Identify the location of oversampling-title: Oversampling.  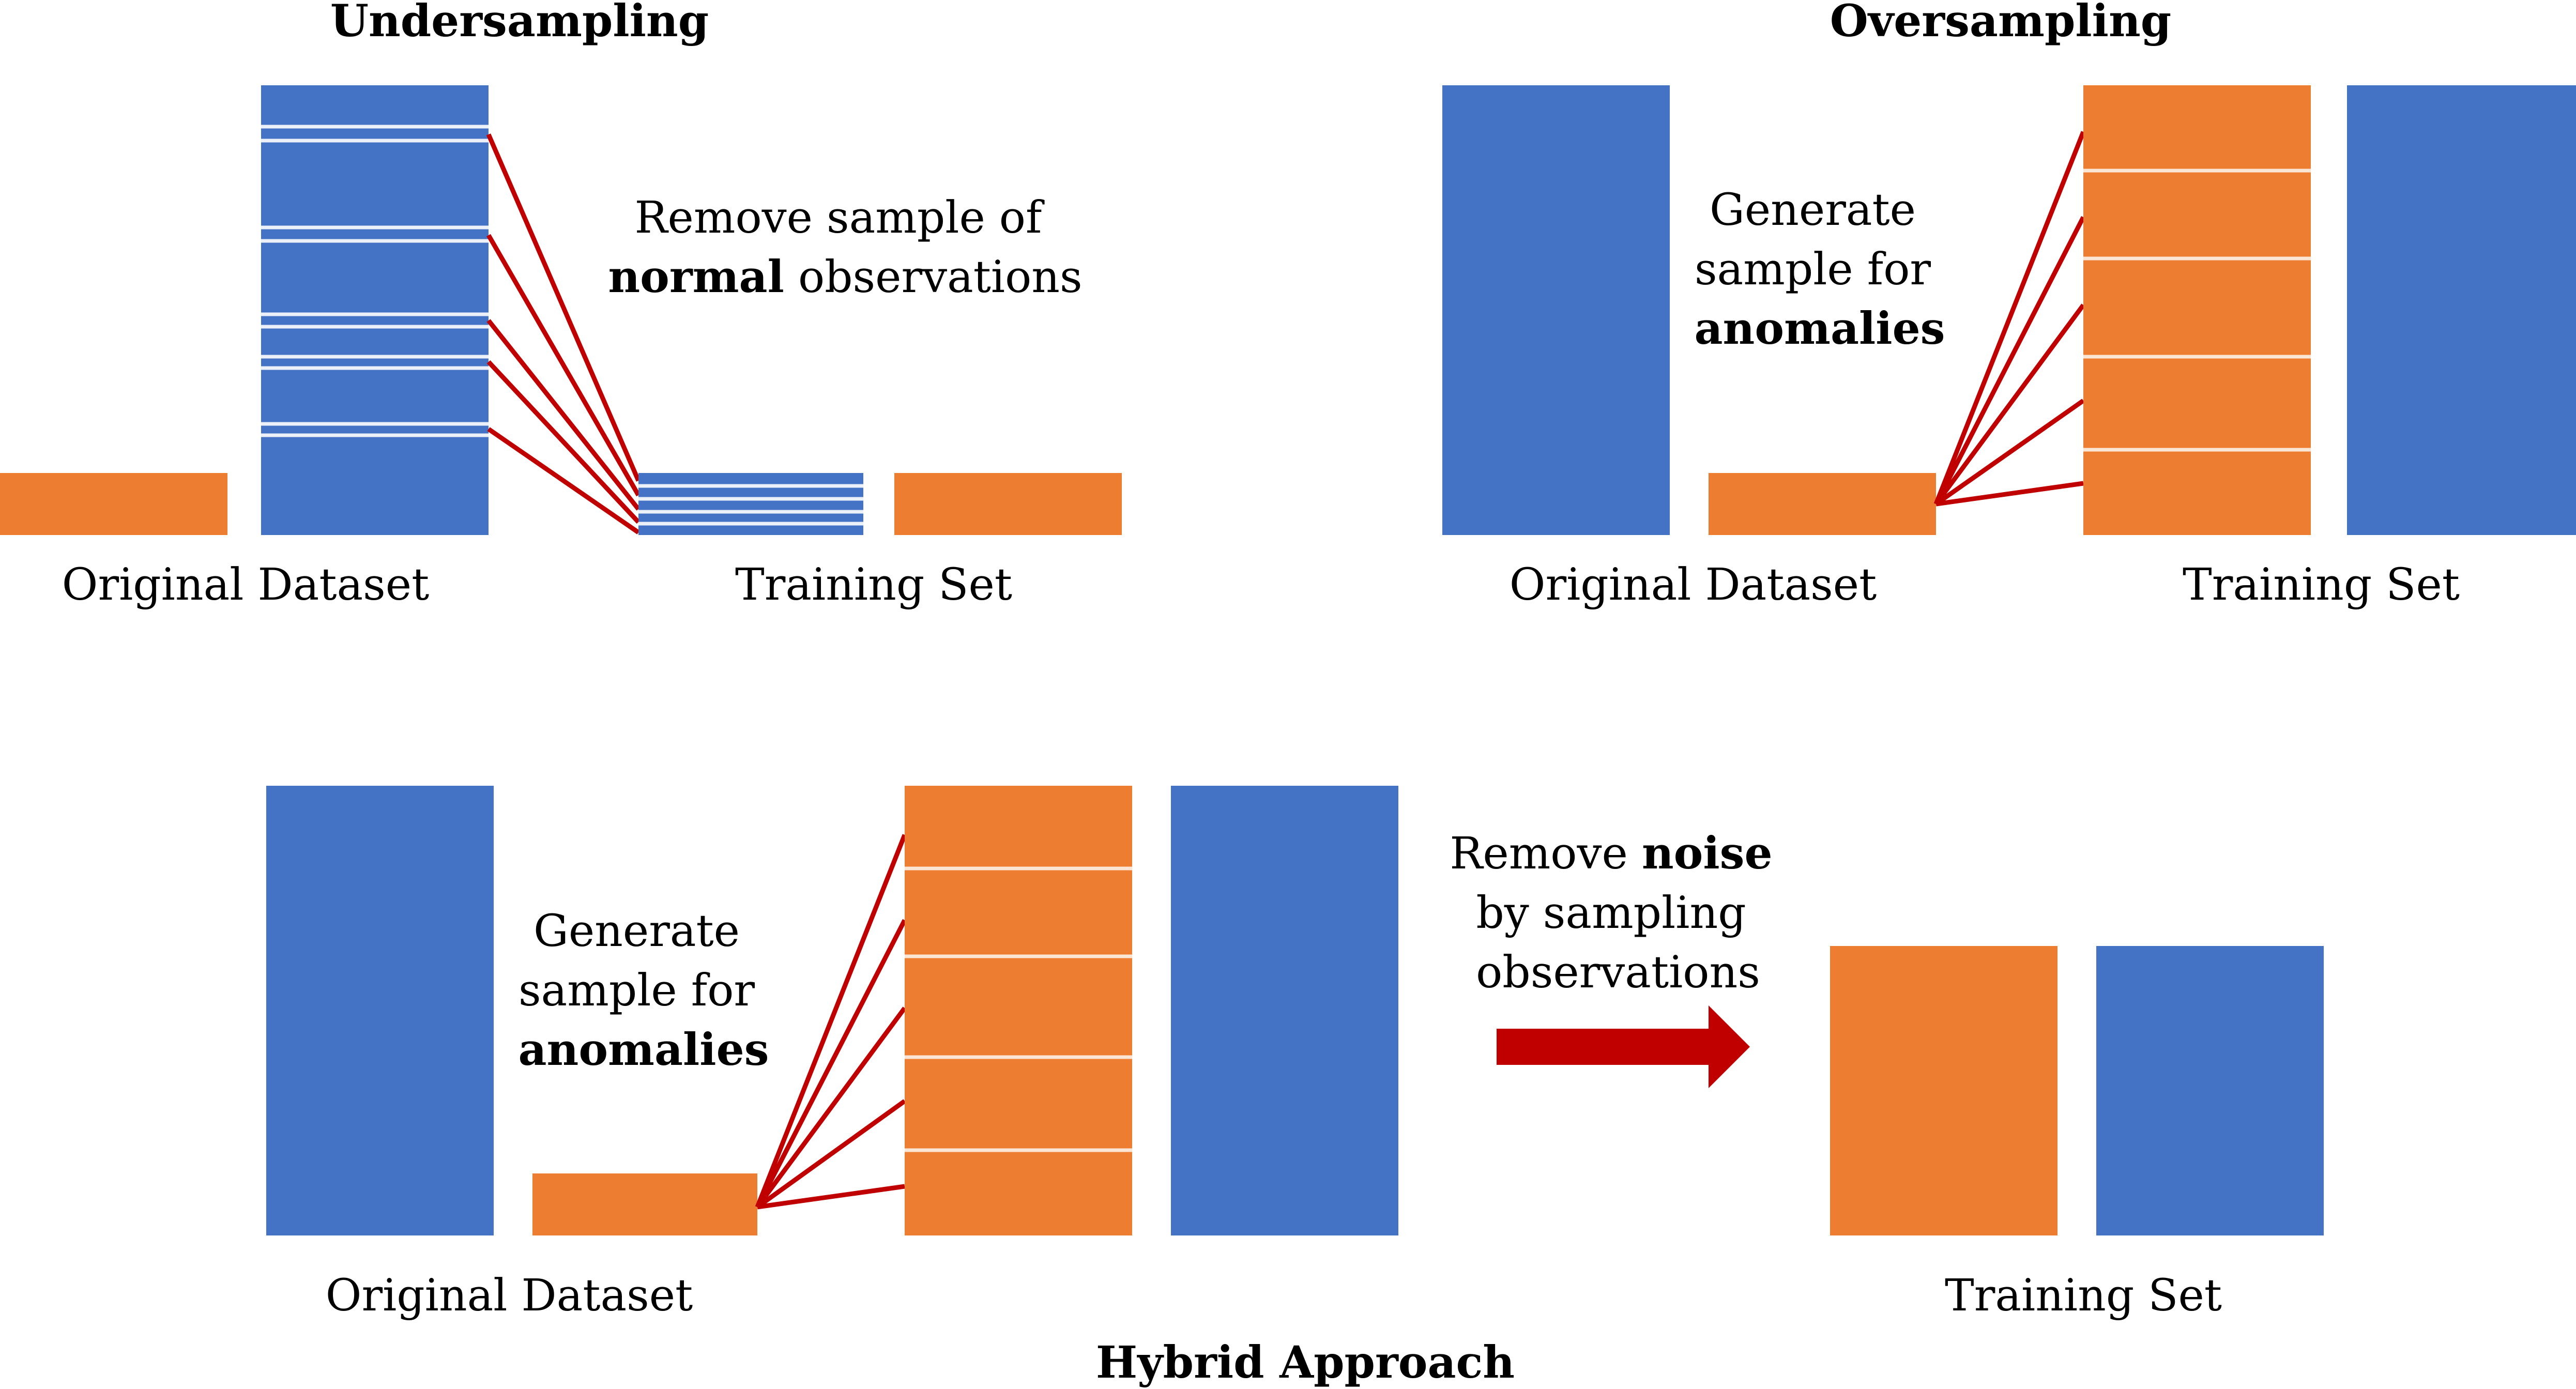
(2000, 24).